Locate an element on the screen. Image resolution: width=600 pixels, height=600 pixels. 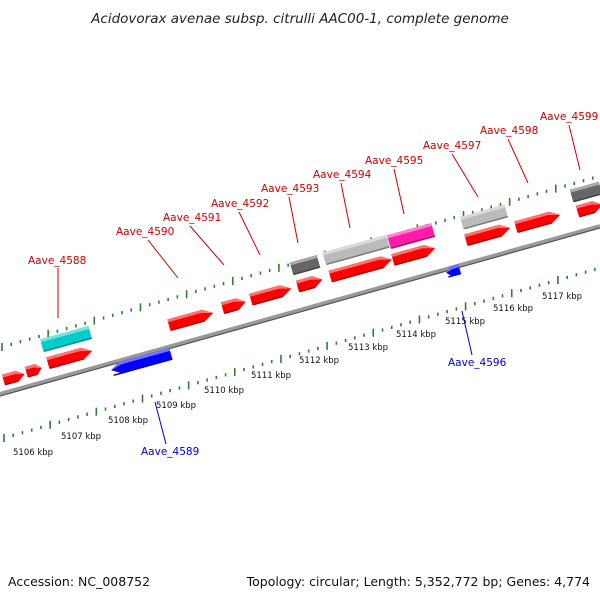
scale-label: 5109 kbp is located at coordinates (176, 406).